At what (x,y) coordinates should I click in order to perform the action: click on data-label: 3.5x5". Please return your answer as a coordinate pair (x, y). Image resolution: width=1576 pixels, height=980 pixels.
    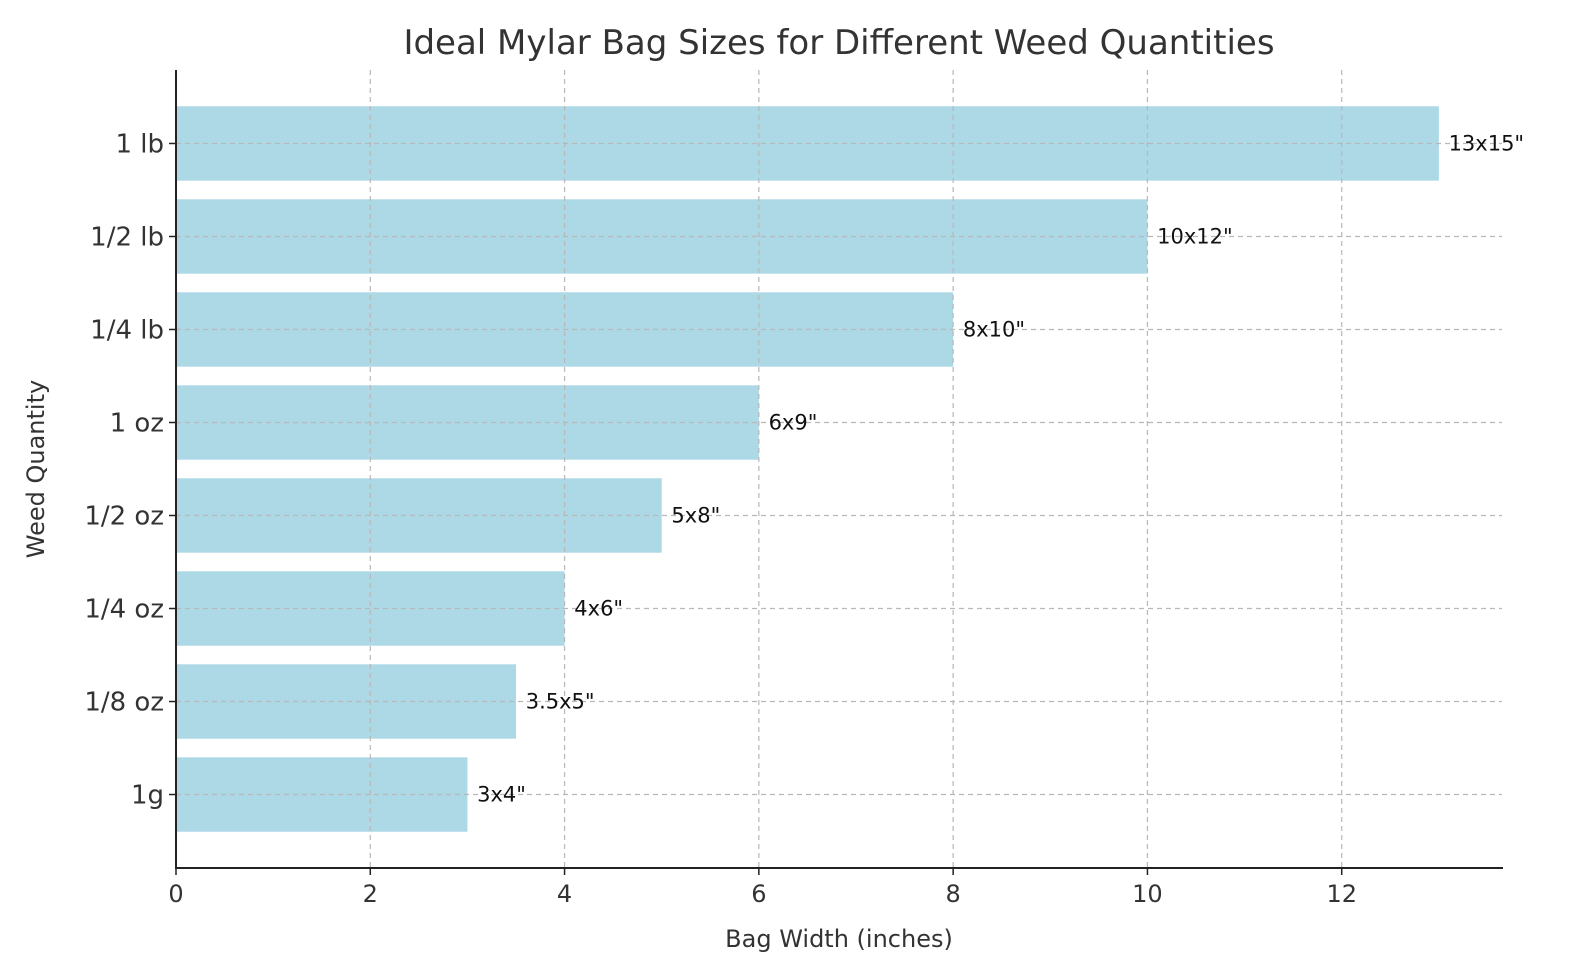
    Looking at the image, I should click on (560, 702).